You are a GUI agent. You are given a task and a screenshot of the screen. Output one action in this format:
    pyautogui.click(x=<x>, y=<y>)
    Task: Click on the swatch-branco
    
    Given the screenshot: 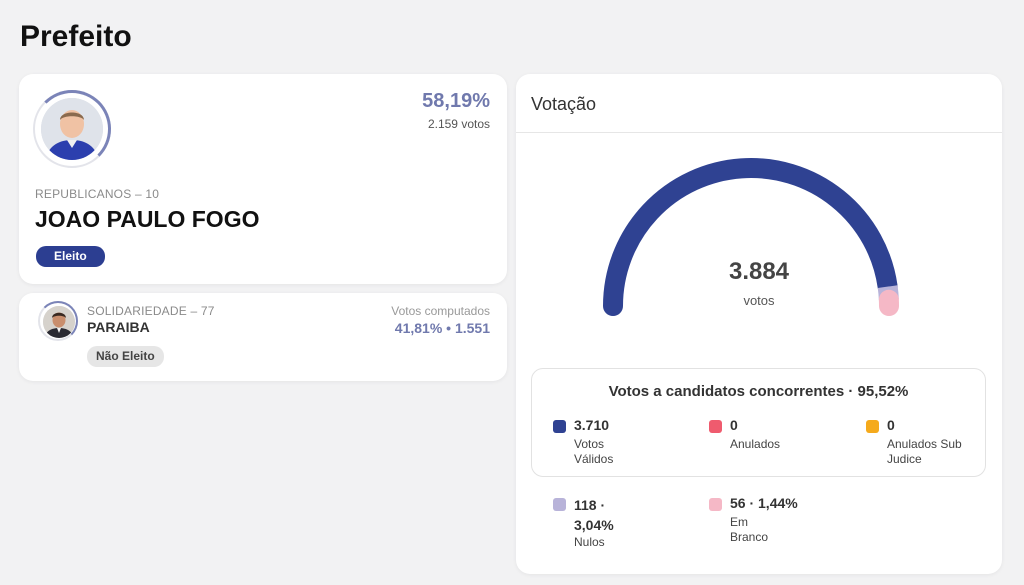 What is the action you would take?
    pyautogui.click(x=715, y=504)
    